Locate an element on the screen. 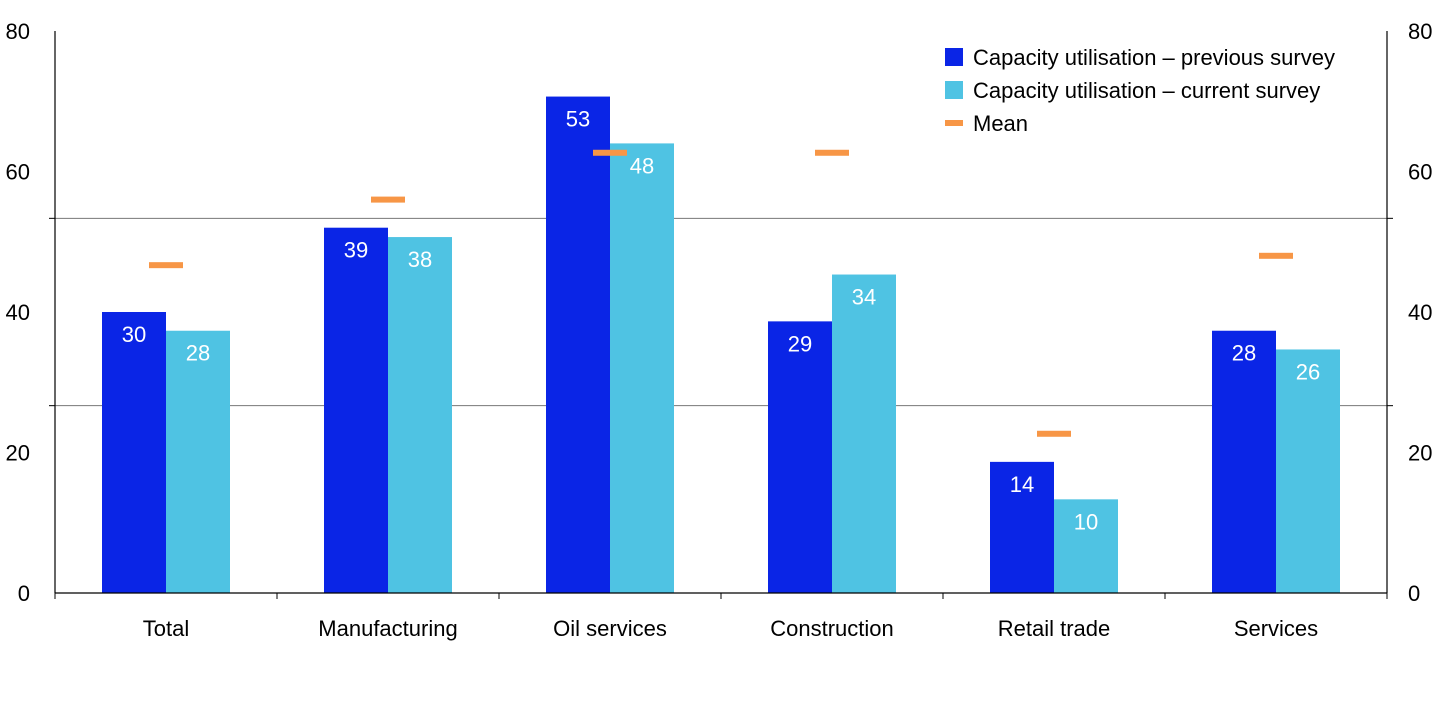  y-tick-label-right: 40 is located at coordinates (1420, 312).